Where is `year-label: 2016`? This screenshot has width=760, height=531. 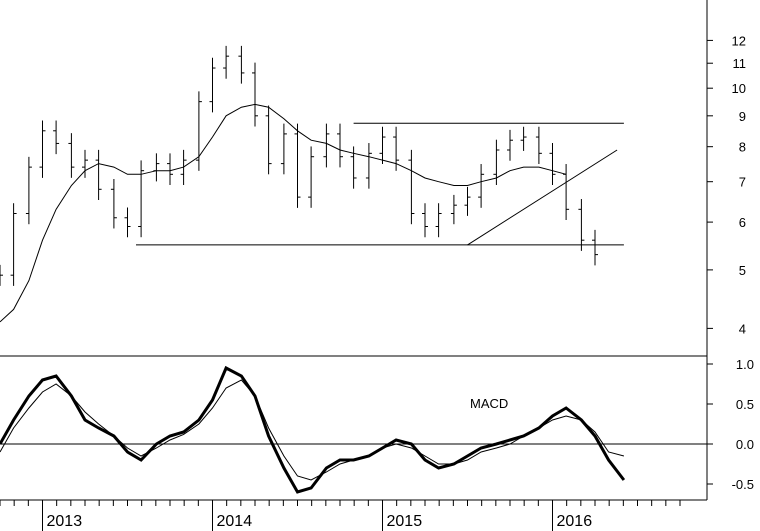 year-label: 2016 is located at coordinates (575, 521).